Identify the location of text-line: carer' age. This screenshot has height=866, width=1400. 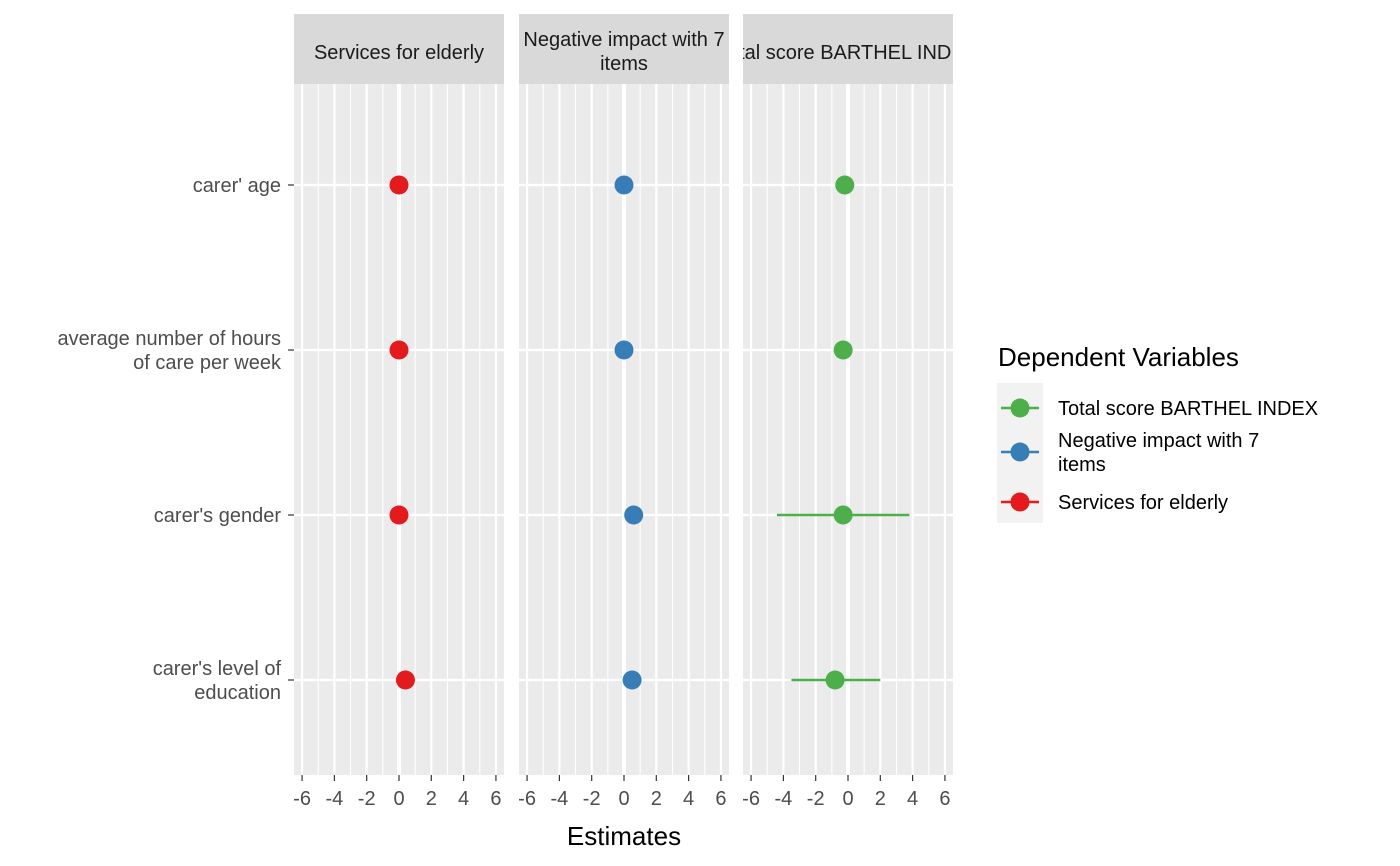
(237, 186).